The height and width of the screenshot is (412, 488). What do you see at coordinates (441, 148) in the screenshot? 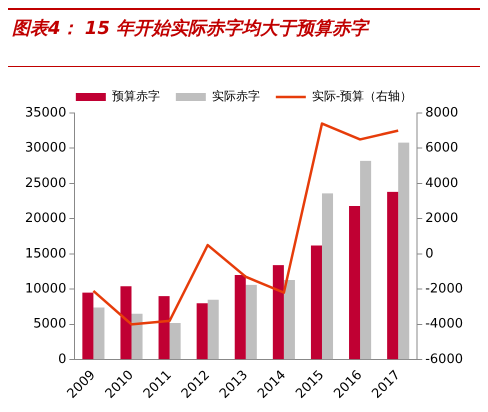
I see `y2-tick-label: 6000` at bounding box center [441, 148].